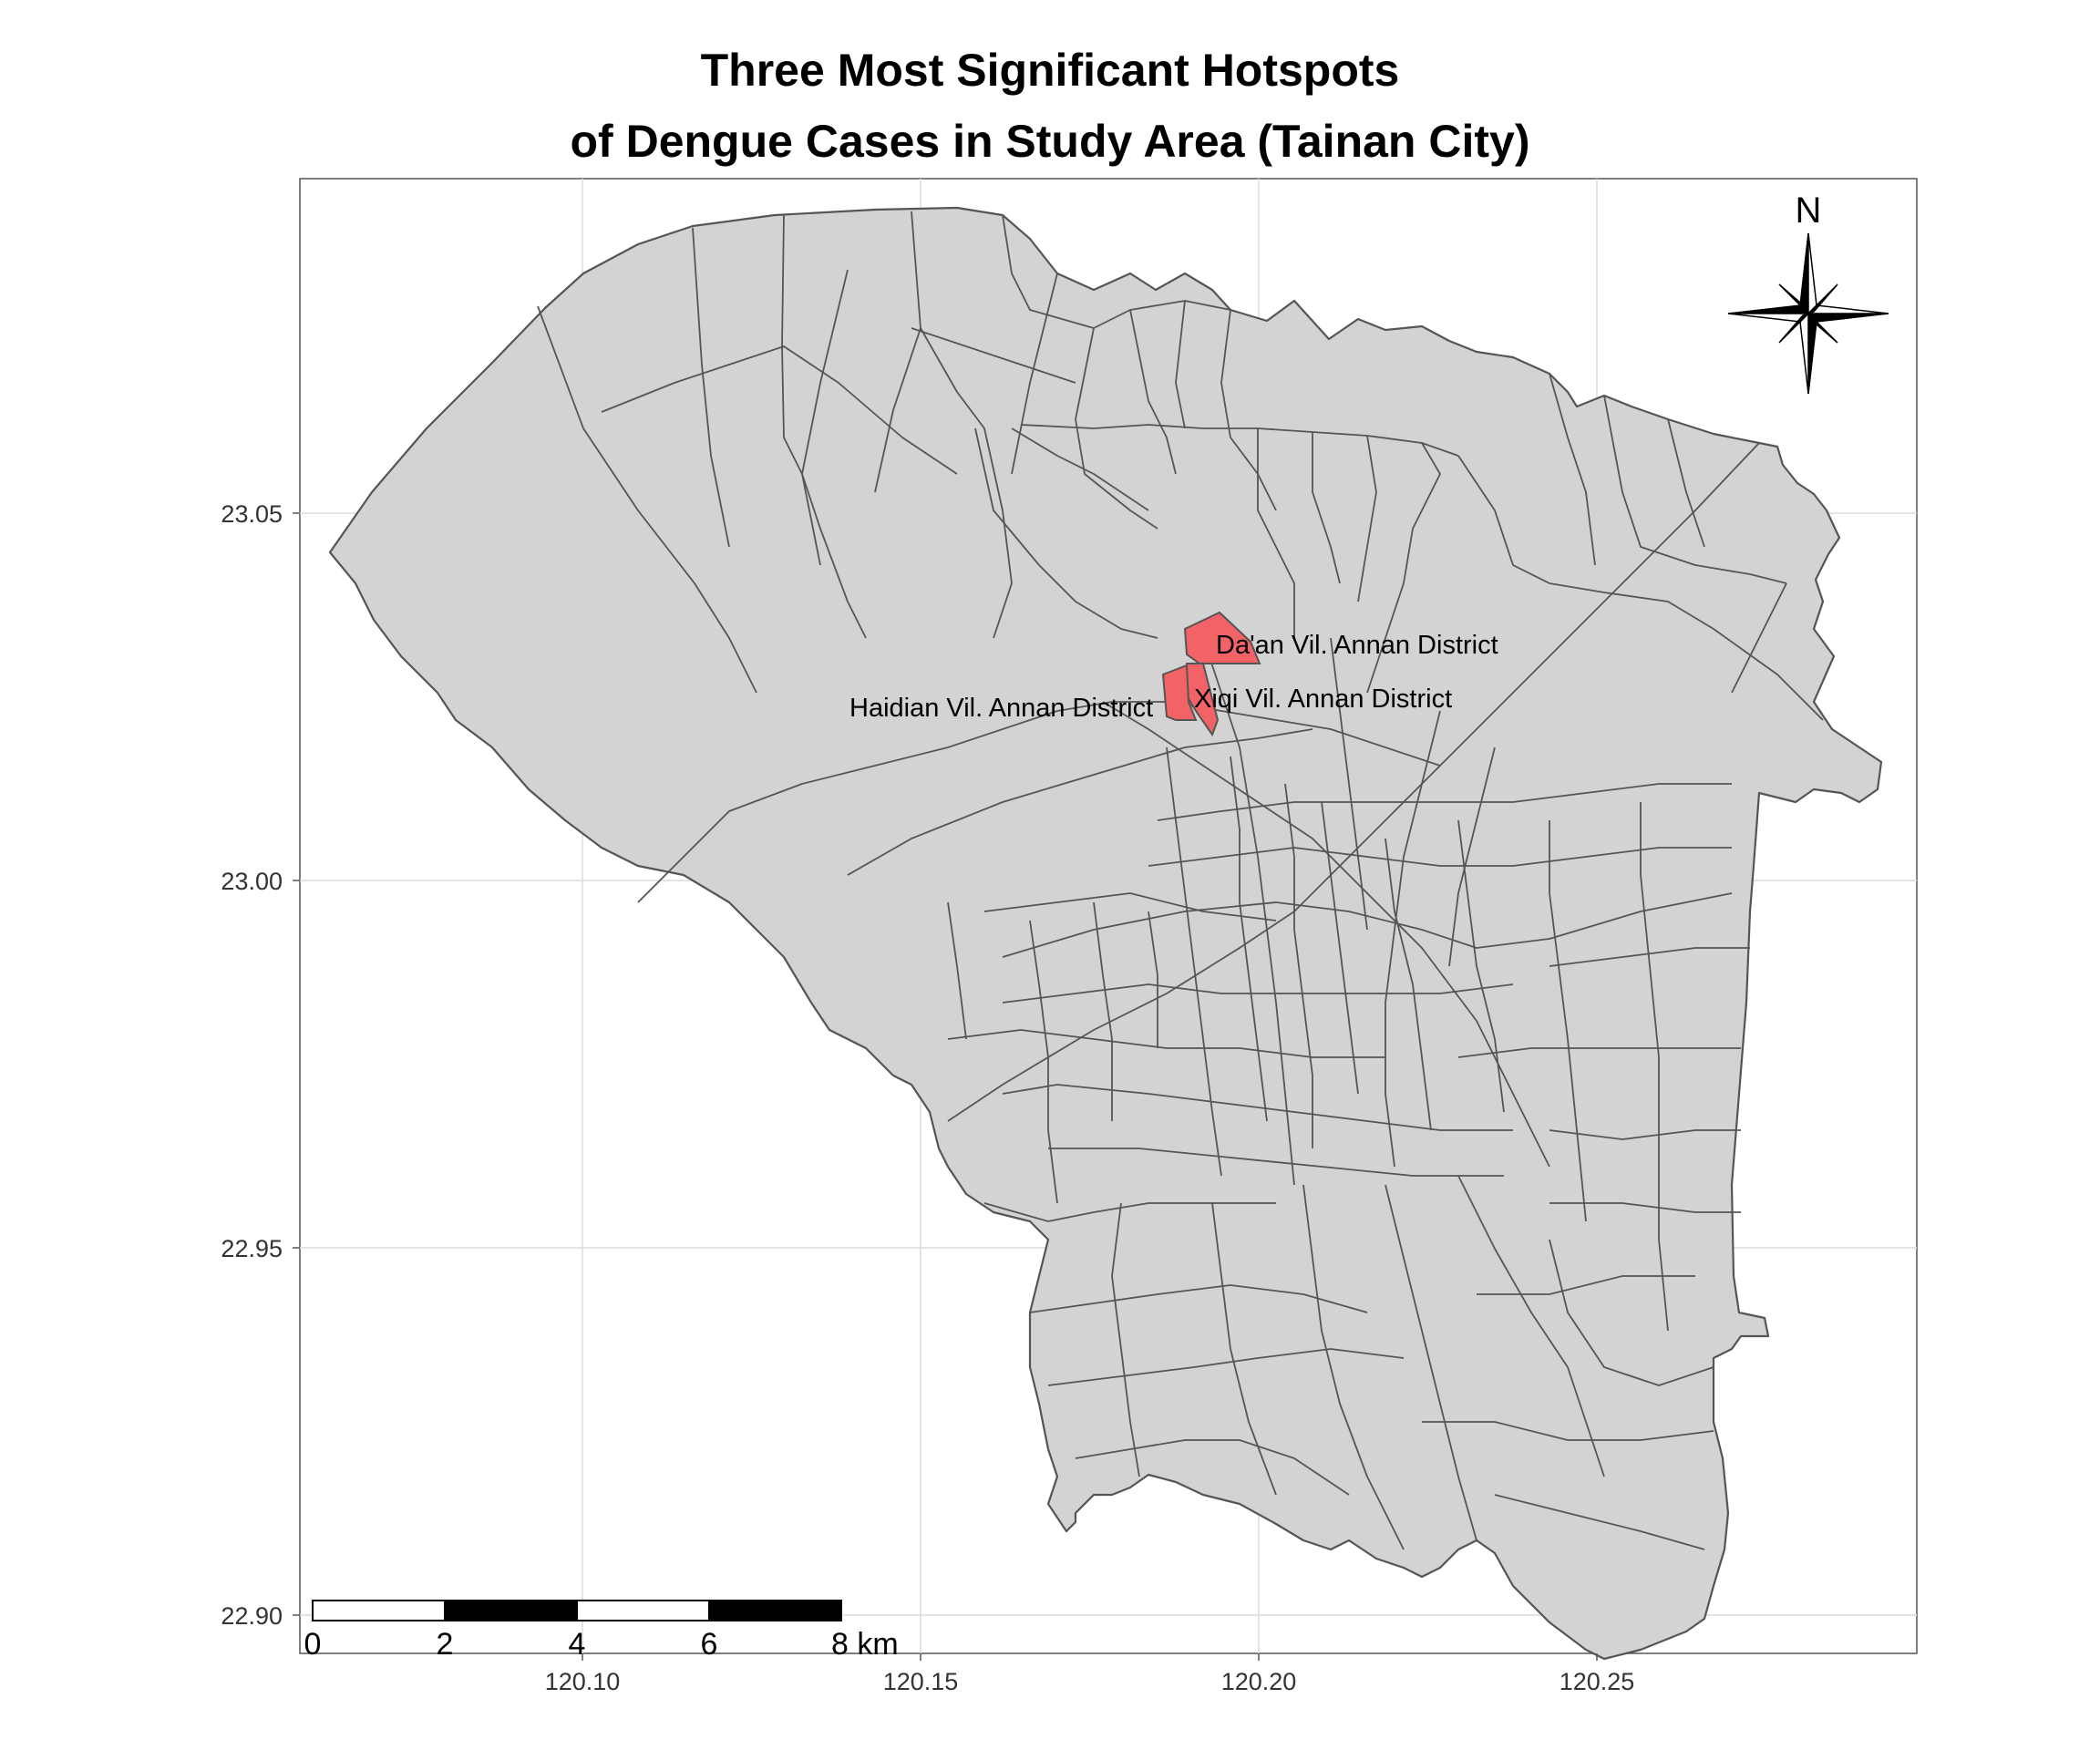 The width and height of the screenshot is (2100, 1750). I want to click on hotspot-label-haidian: Haidian Vil. Annan District, so click(1001, 708).